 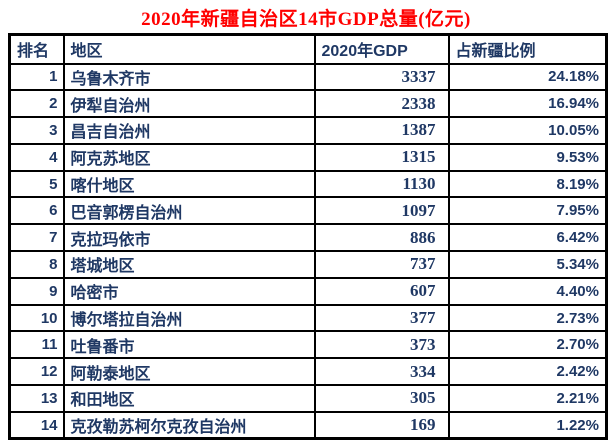 What do you see at coordinates (189, 264) in the screenshot?
I see `region-cell: 塔城地区` at bounding box center [189, 264].